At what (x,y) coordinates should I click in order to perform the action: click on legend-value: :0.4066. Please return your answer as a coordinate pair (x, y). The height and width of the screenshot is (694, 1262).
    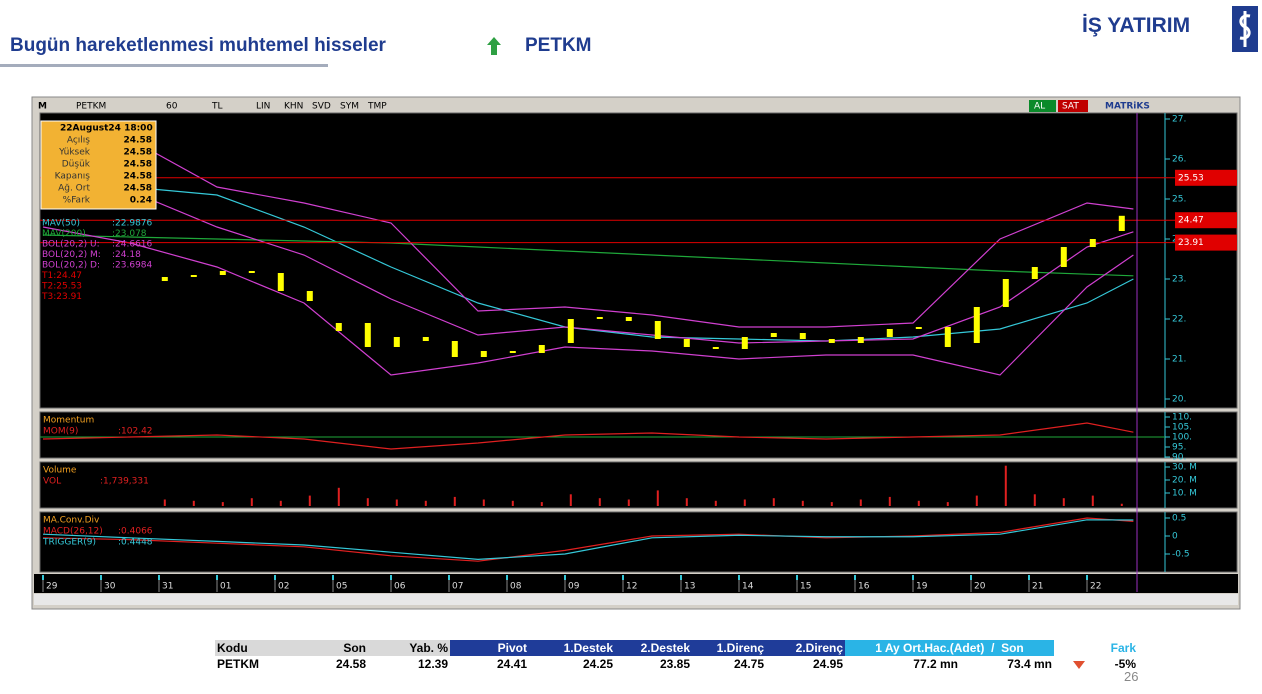
    Looking at the image, I should click on (135, 532).